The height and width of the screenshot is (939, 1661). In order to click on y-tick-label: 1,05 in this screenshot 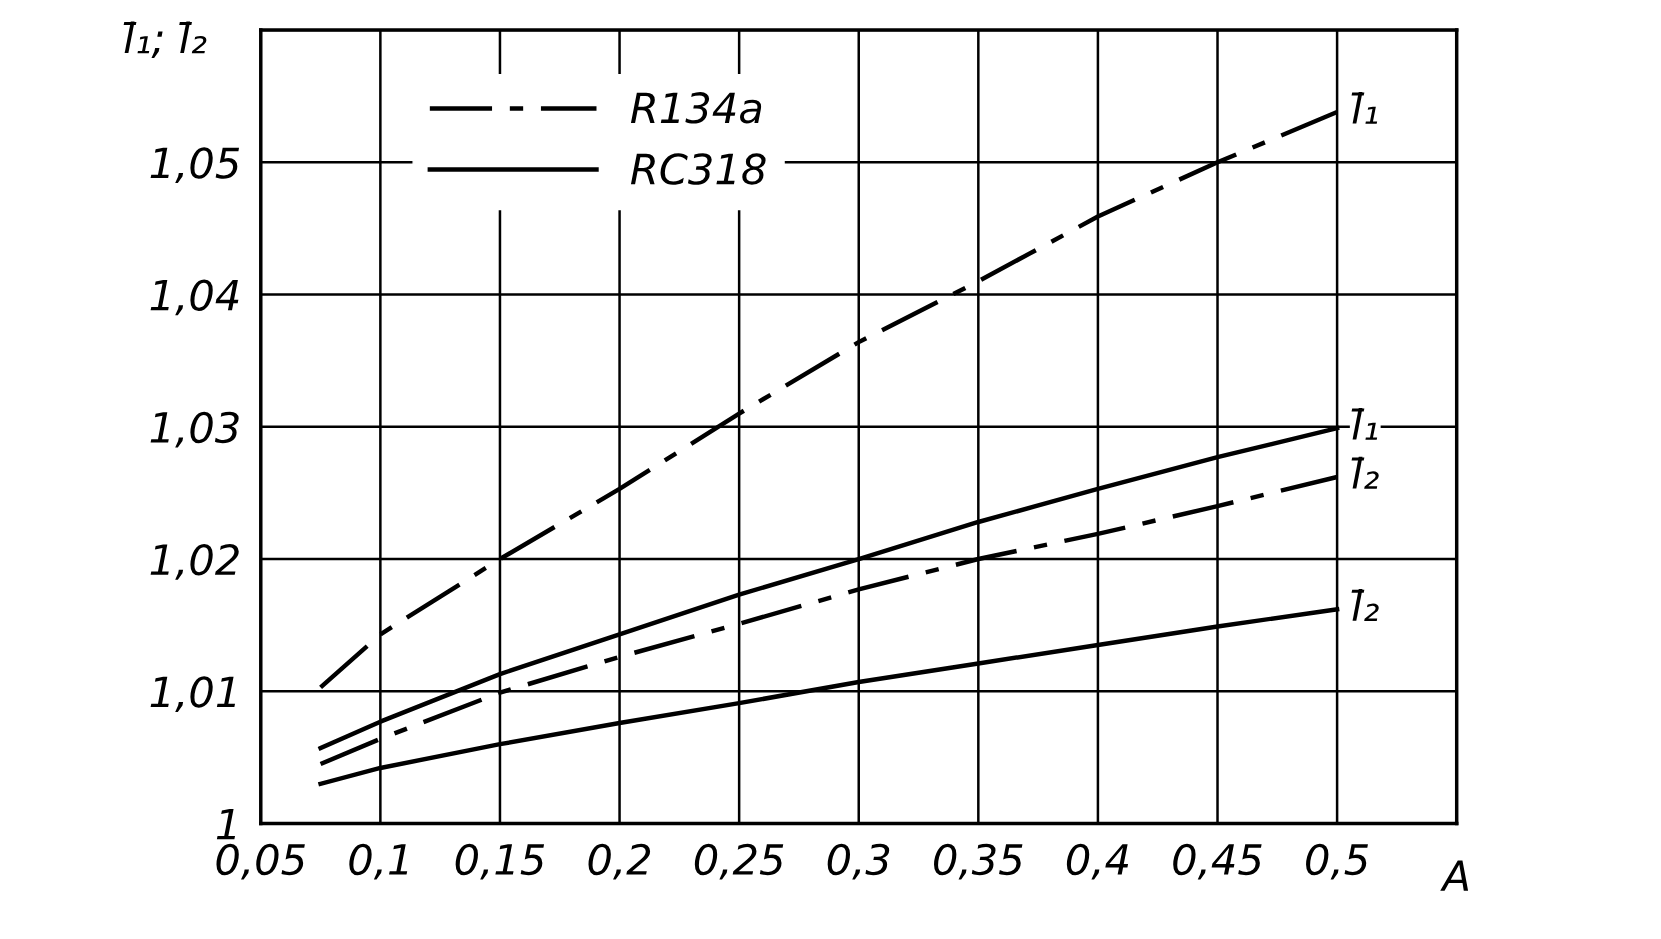, I will do `click(195, 165)`.